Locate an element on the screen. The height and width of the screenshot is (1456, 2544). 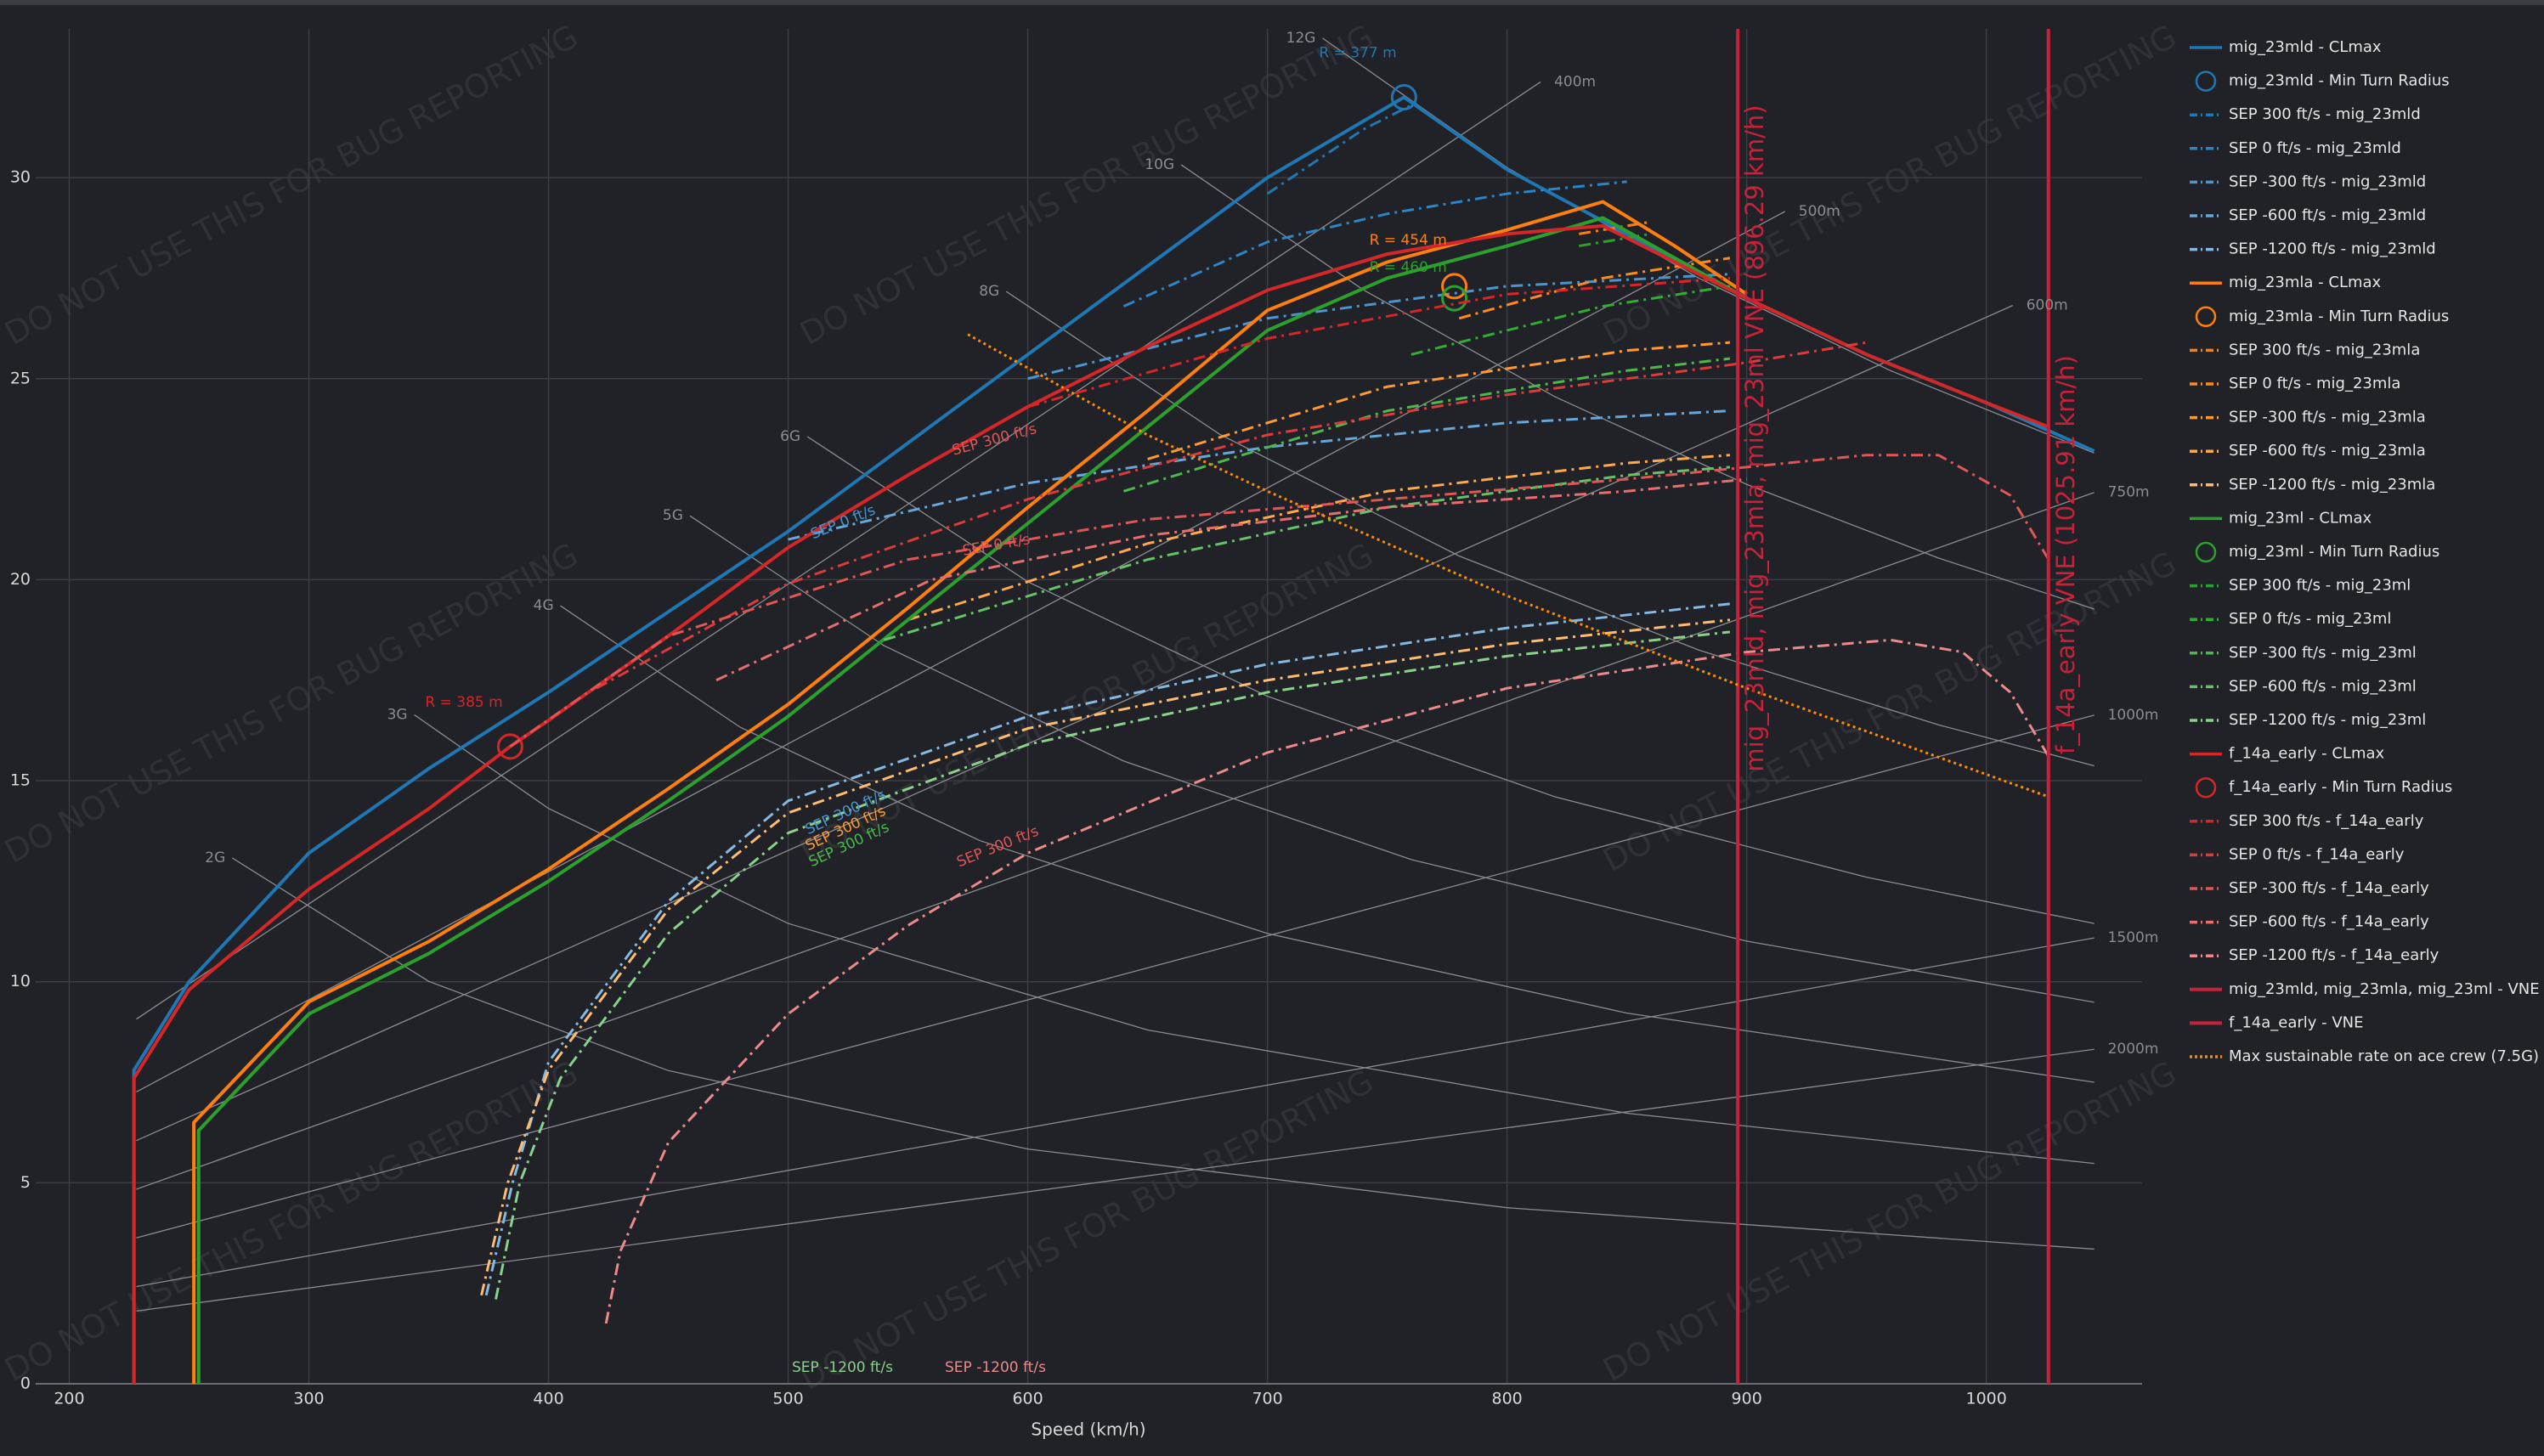
y-tick-label: 30 is located at coordinates (20, 178).